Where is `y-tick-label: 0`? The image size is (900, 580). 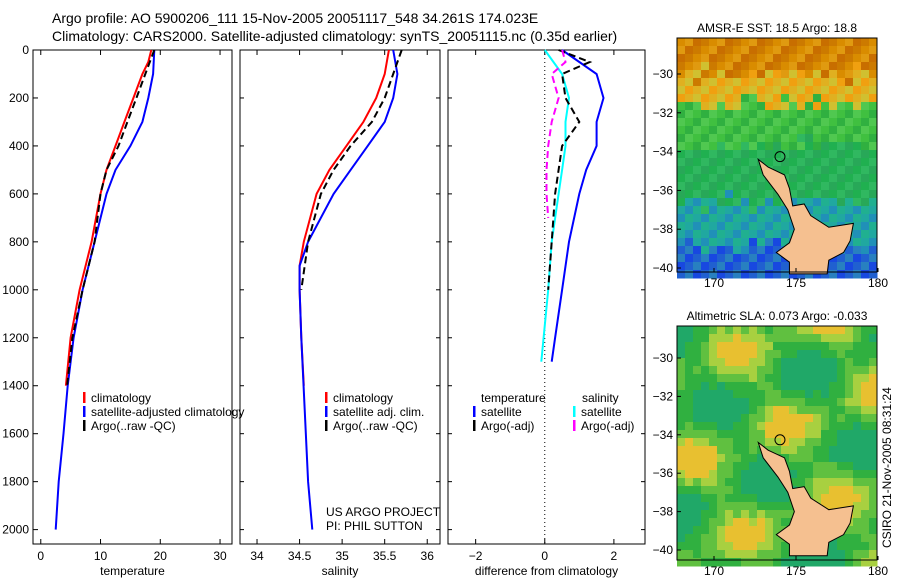 y-tick-label: 0 is located at coordinates (25, 50).